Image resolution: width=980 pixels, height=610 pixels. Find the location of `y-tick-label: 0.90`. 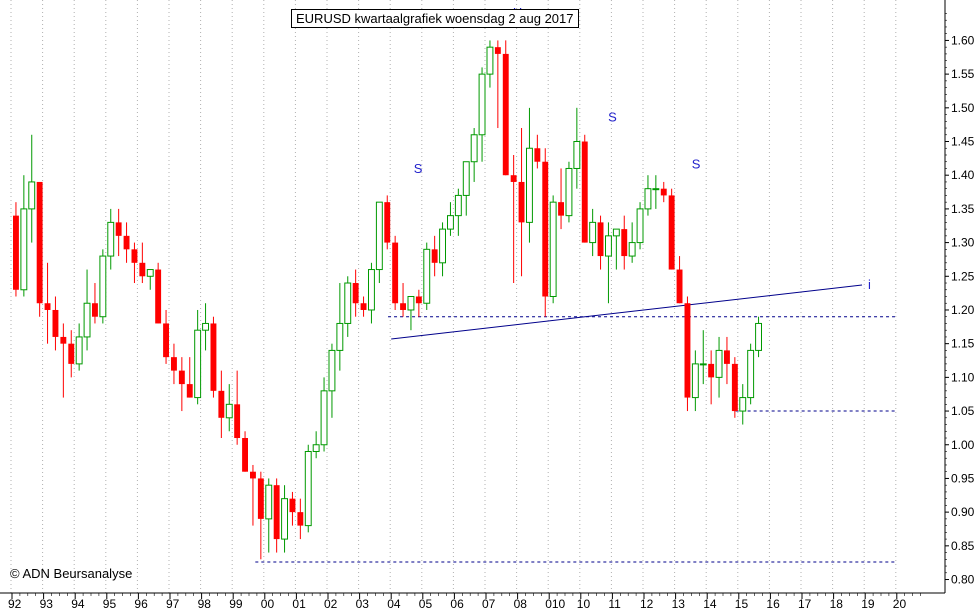

y-tick-label: 0.90 is located at coordinates (963, 512).